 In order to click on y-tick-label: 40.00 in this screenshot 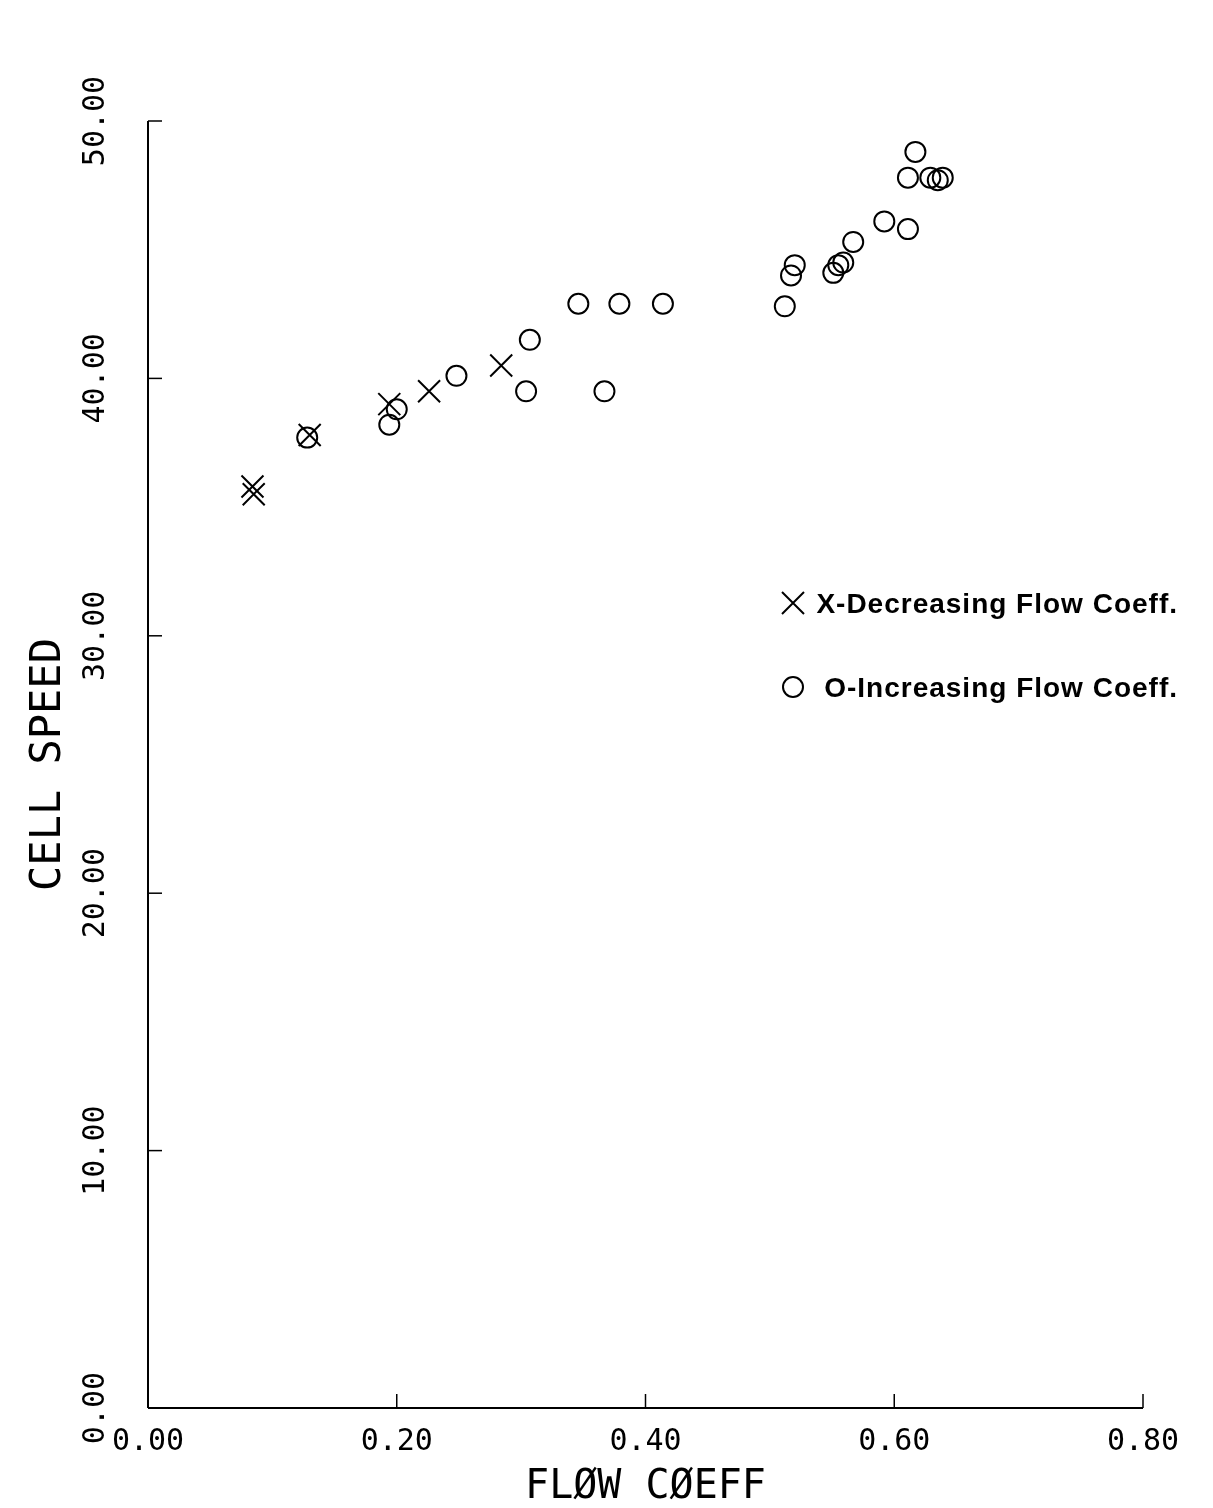, I will do `click(93, 378)`.